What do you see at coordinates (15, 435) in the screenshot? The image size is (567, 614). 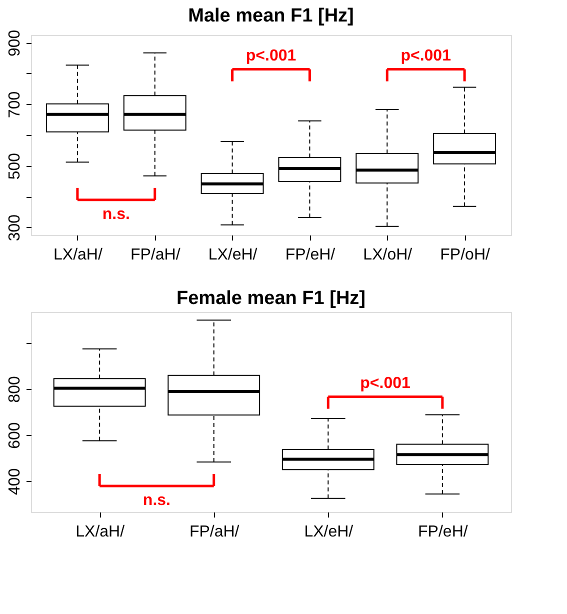 I see `y-tick-label: 600` at bounding box center [15, 435].